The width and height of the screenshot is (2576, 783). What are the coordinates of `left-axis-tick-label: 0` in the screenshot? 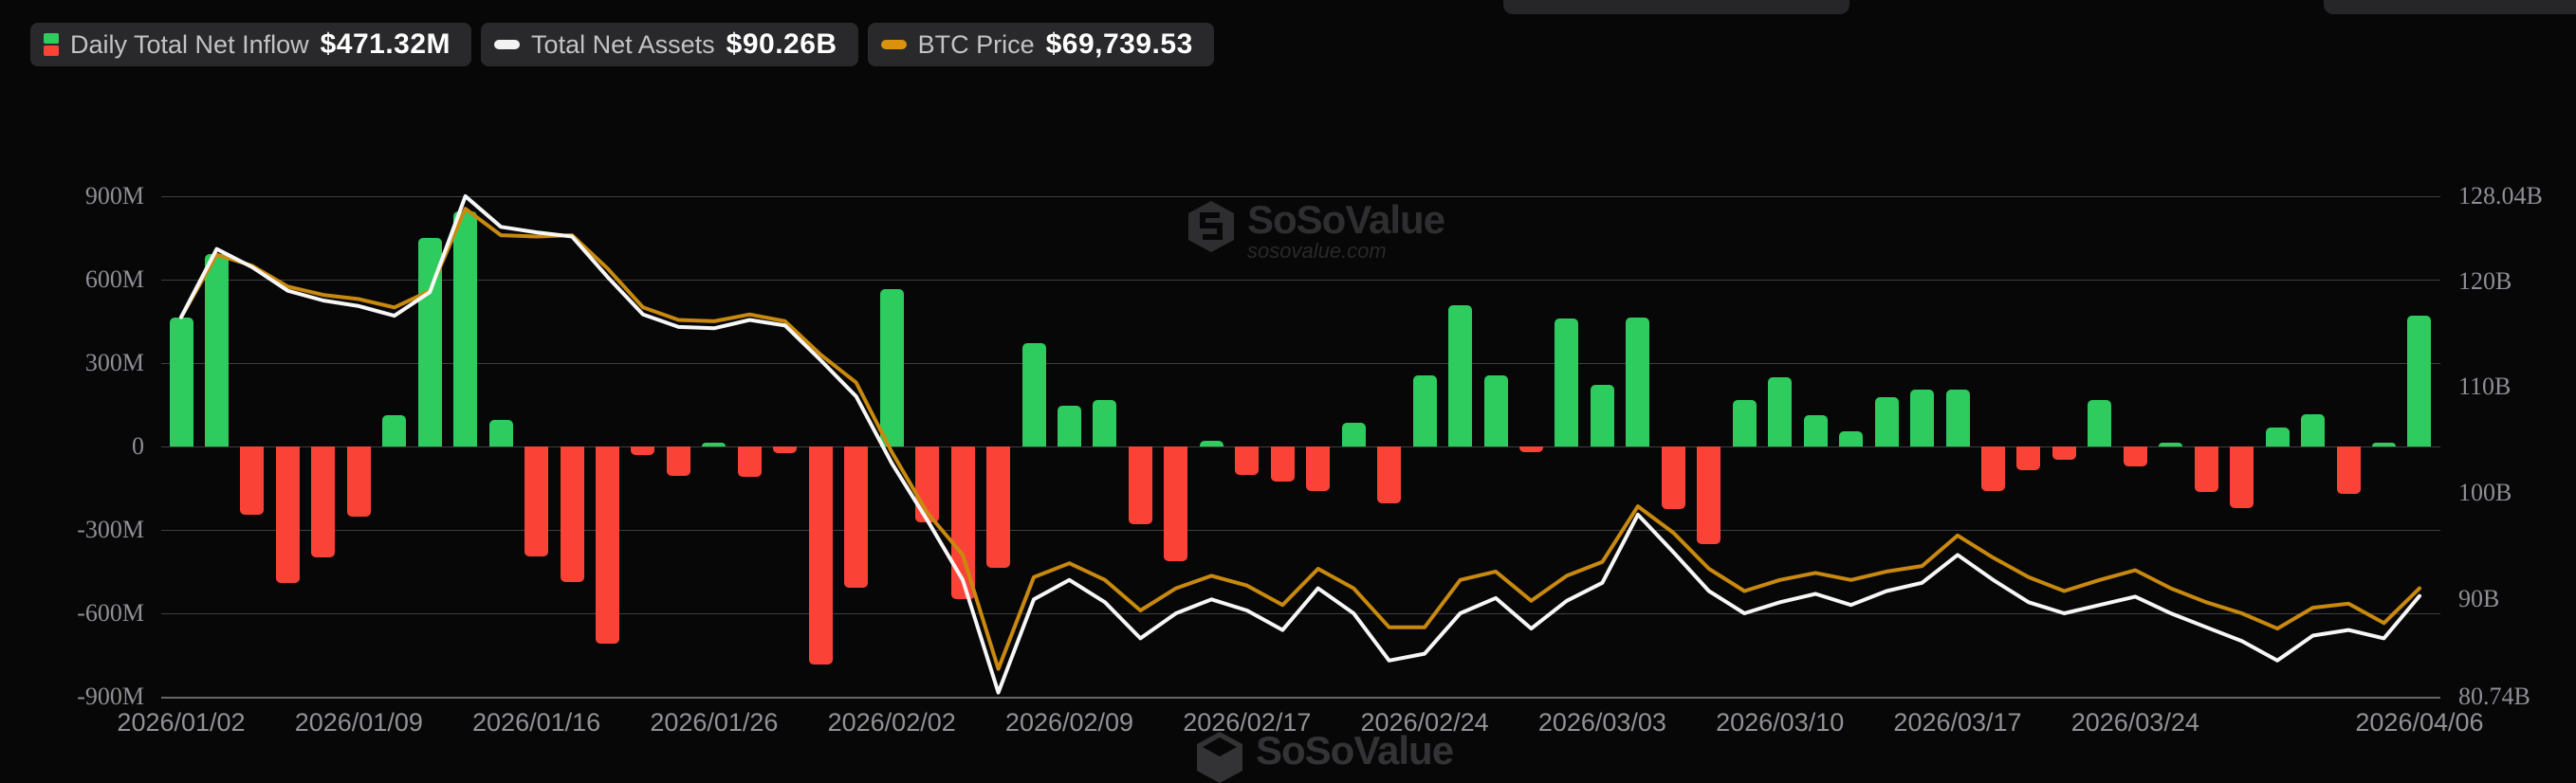 It's located at (138, 446).